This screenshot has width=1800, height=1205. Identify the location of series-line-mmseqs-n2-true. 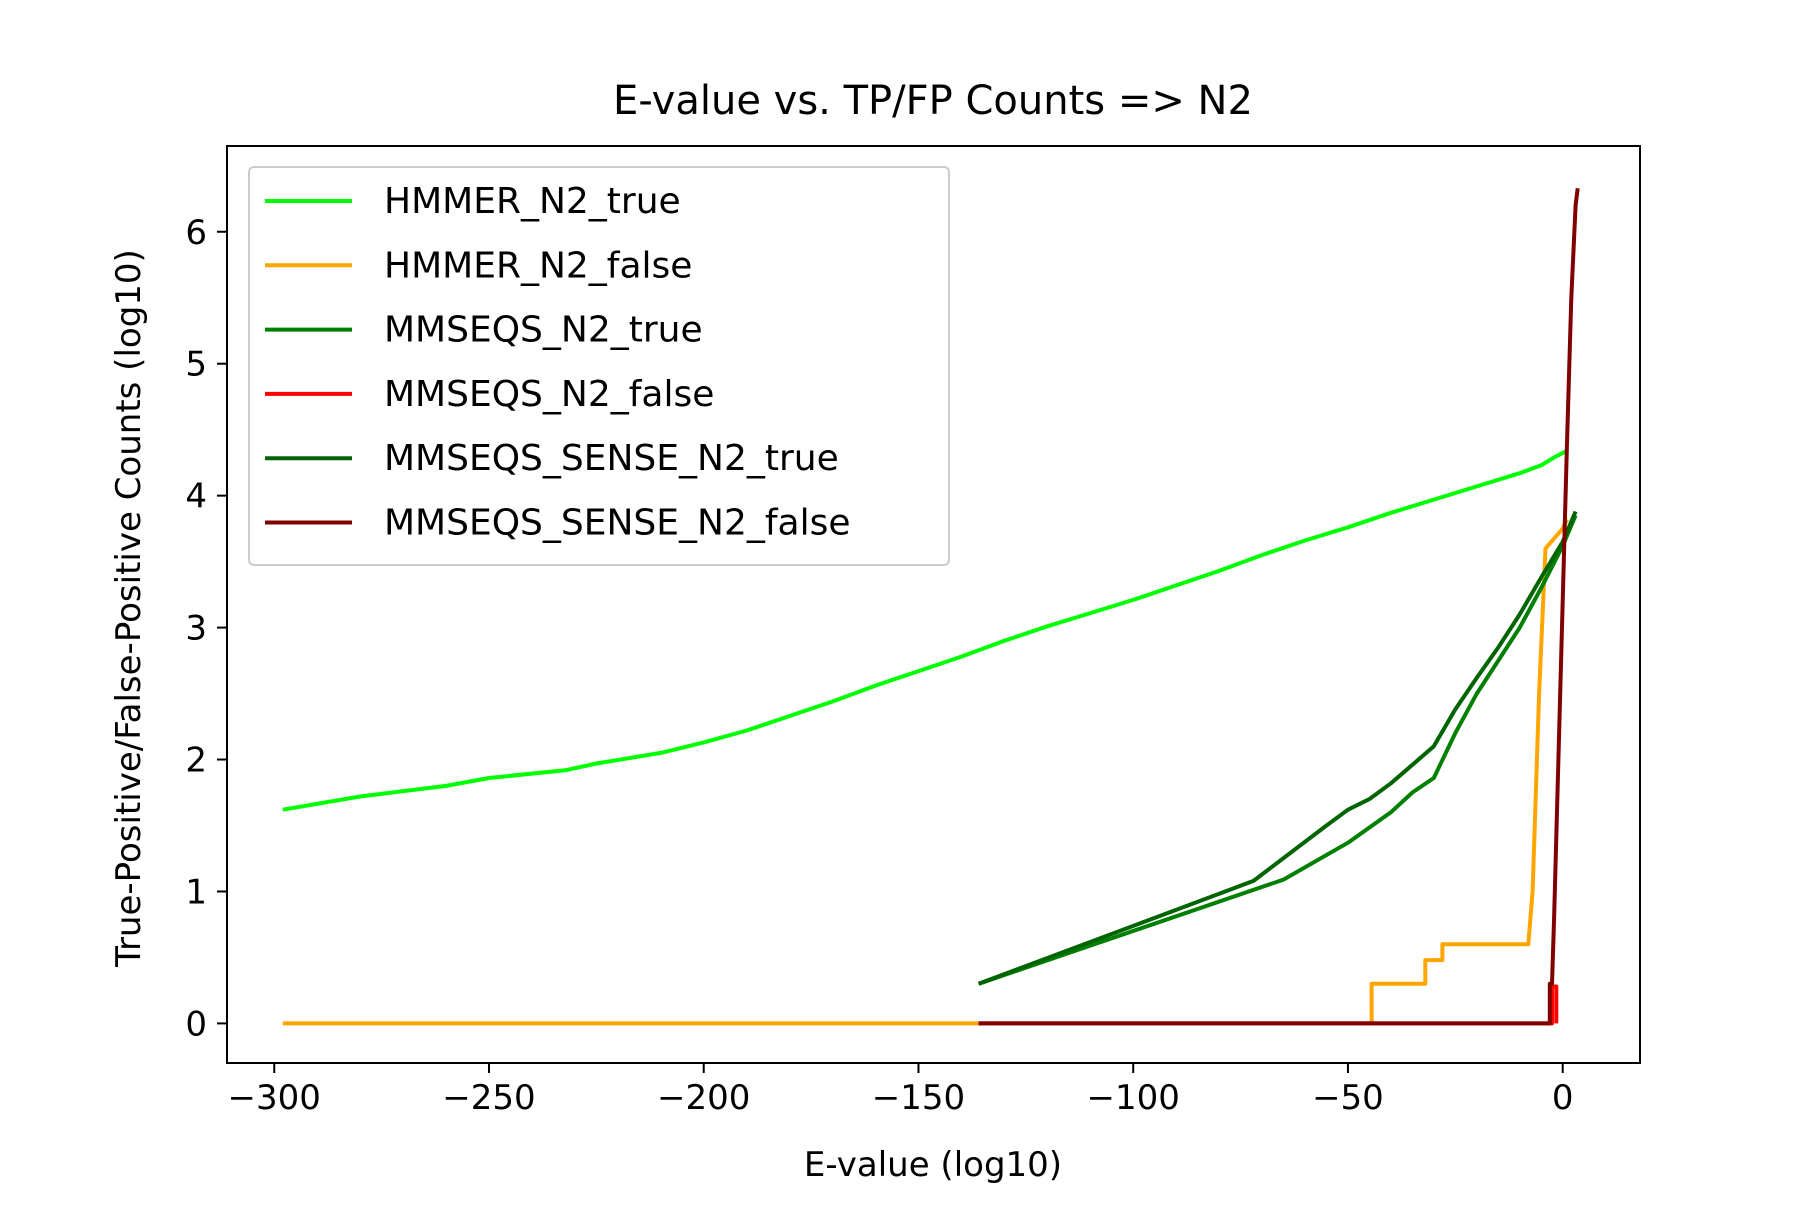
(1277, 750).